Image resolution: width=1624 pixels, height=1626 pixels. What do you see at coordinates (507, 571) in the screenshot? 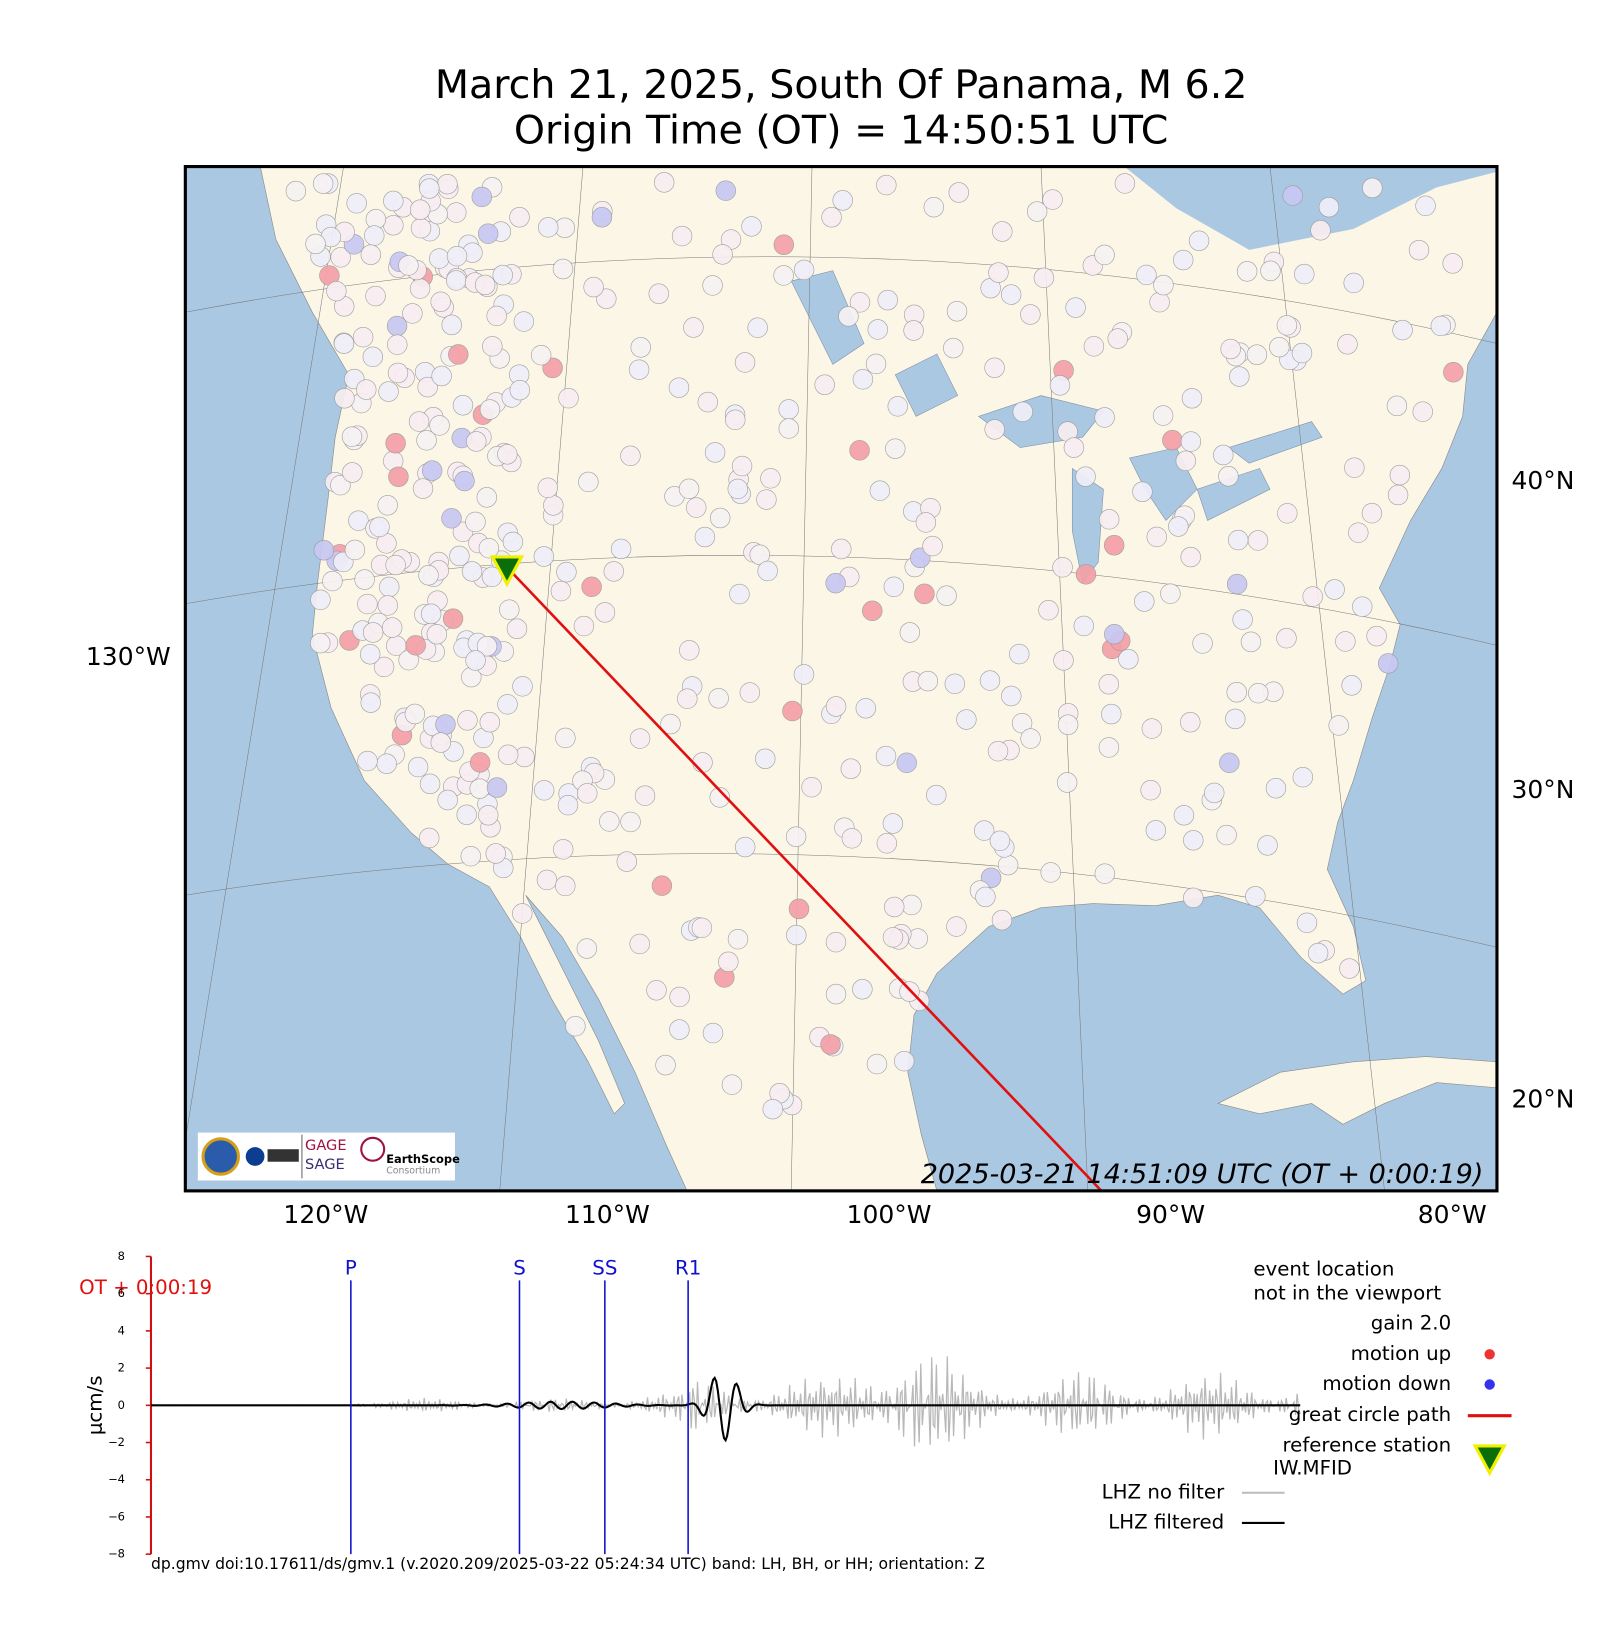
I see `reference-station` at bounding box center [507, 571].